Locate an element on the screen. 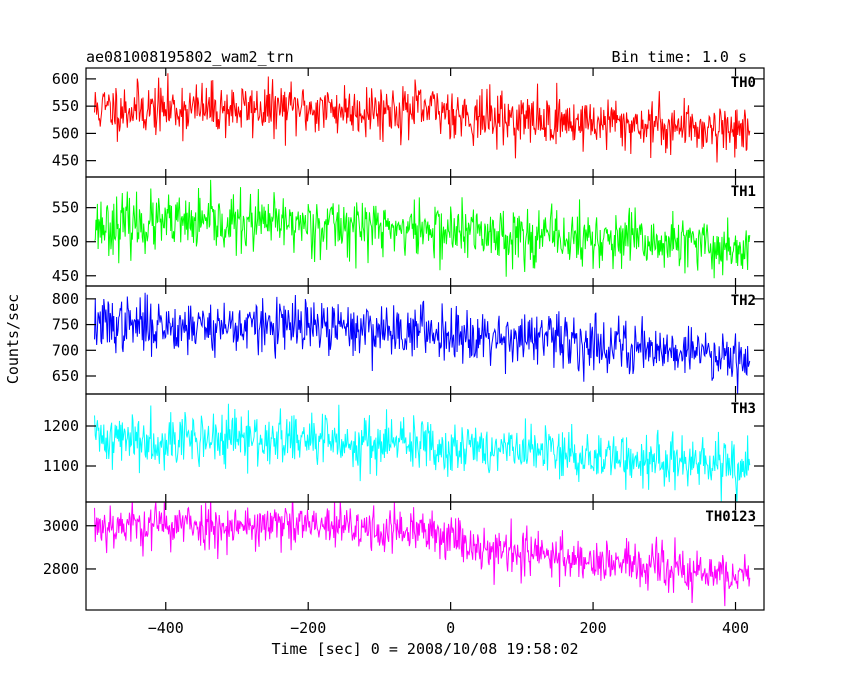 The image size is (850, 680). panel-label: TH0123 is located at coordinates (730, 517).